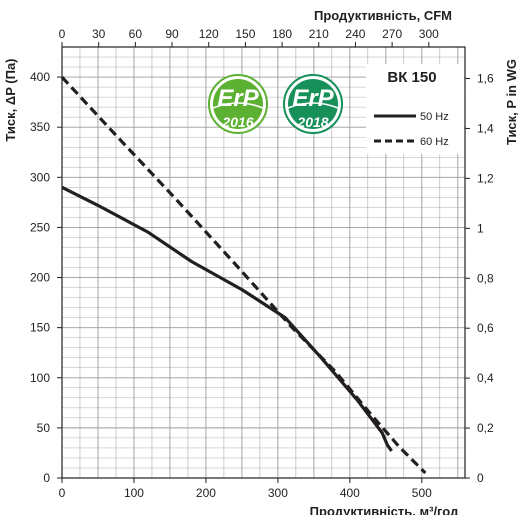 Image resolution: width=528 pixels, height=515 pixels. I want to click on x-tick-label: 200, so click(206, 493).